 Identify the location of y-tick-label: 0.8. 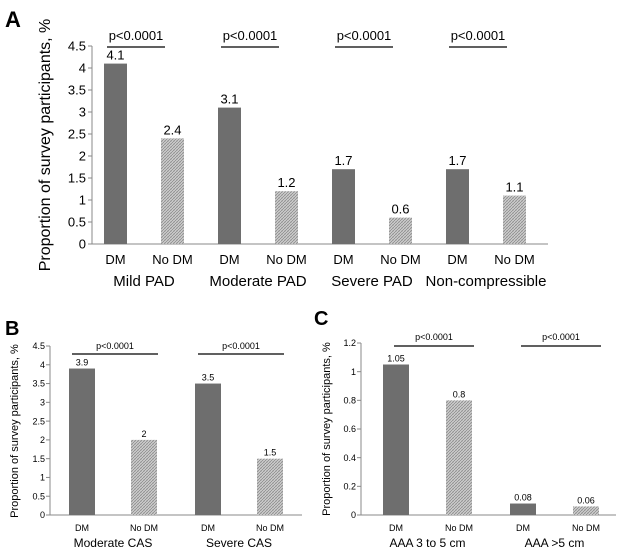
(349, 400).